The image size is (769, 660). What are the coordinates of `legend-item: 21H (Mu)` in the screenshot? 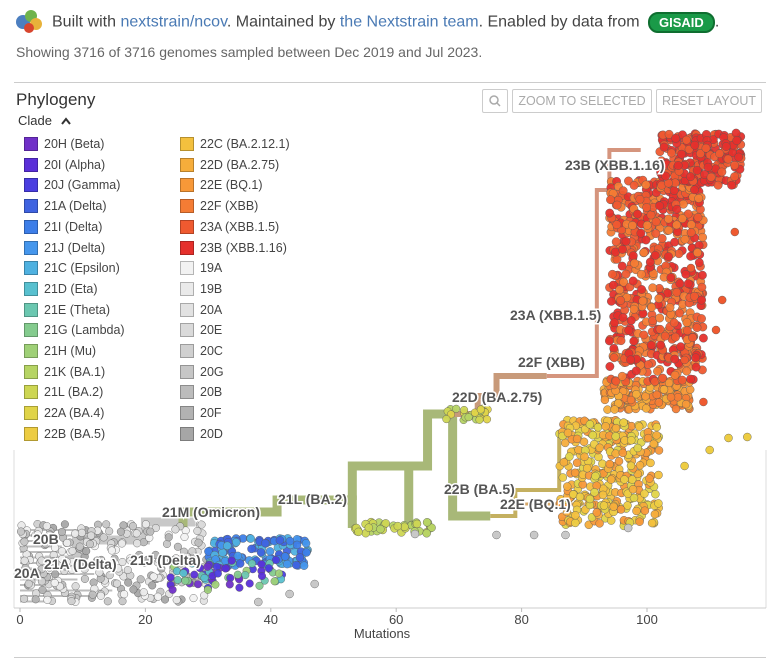 It's located at (60, 351).